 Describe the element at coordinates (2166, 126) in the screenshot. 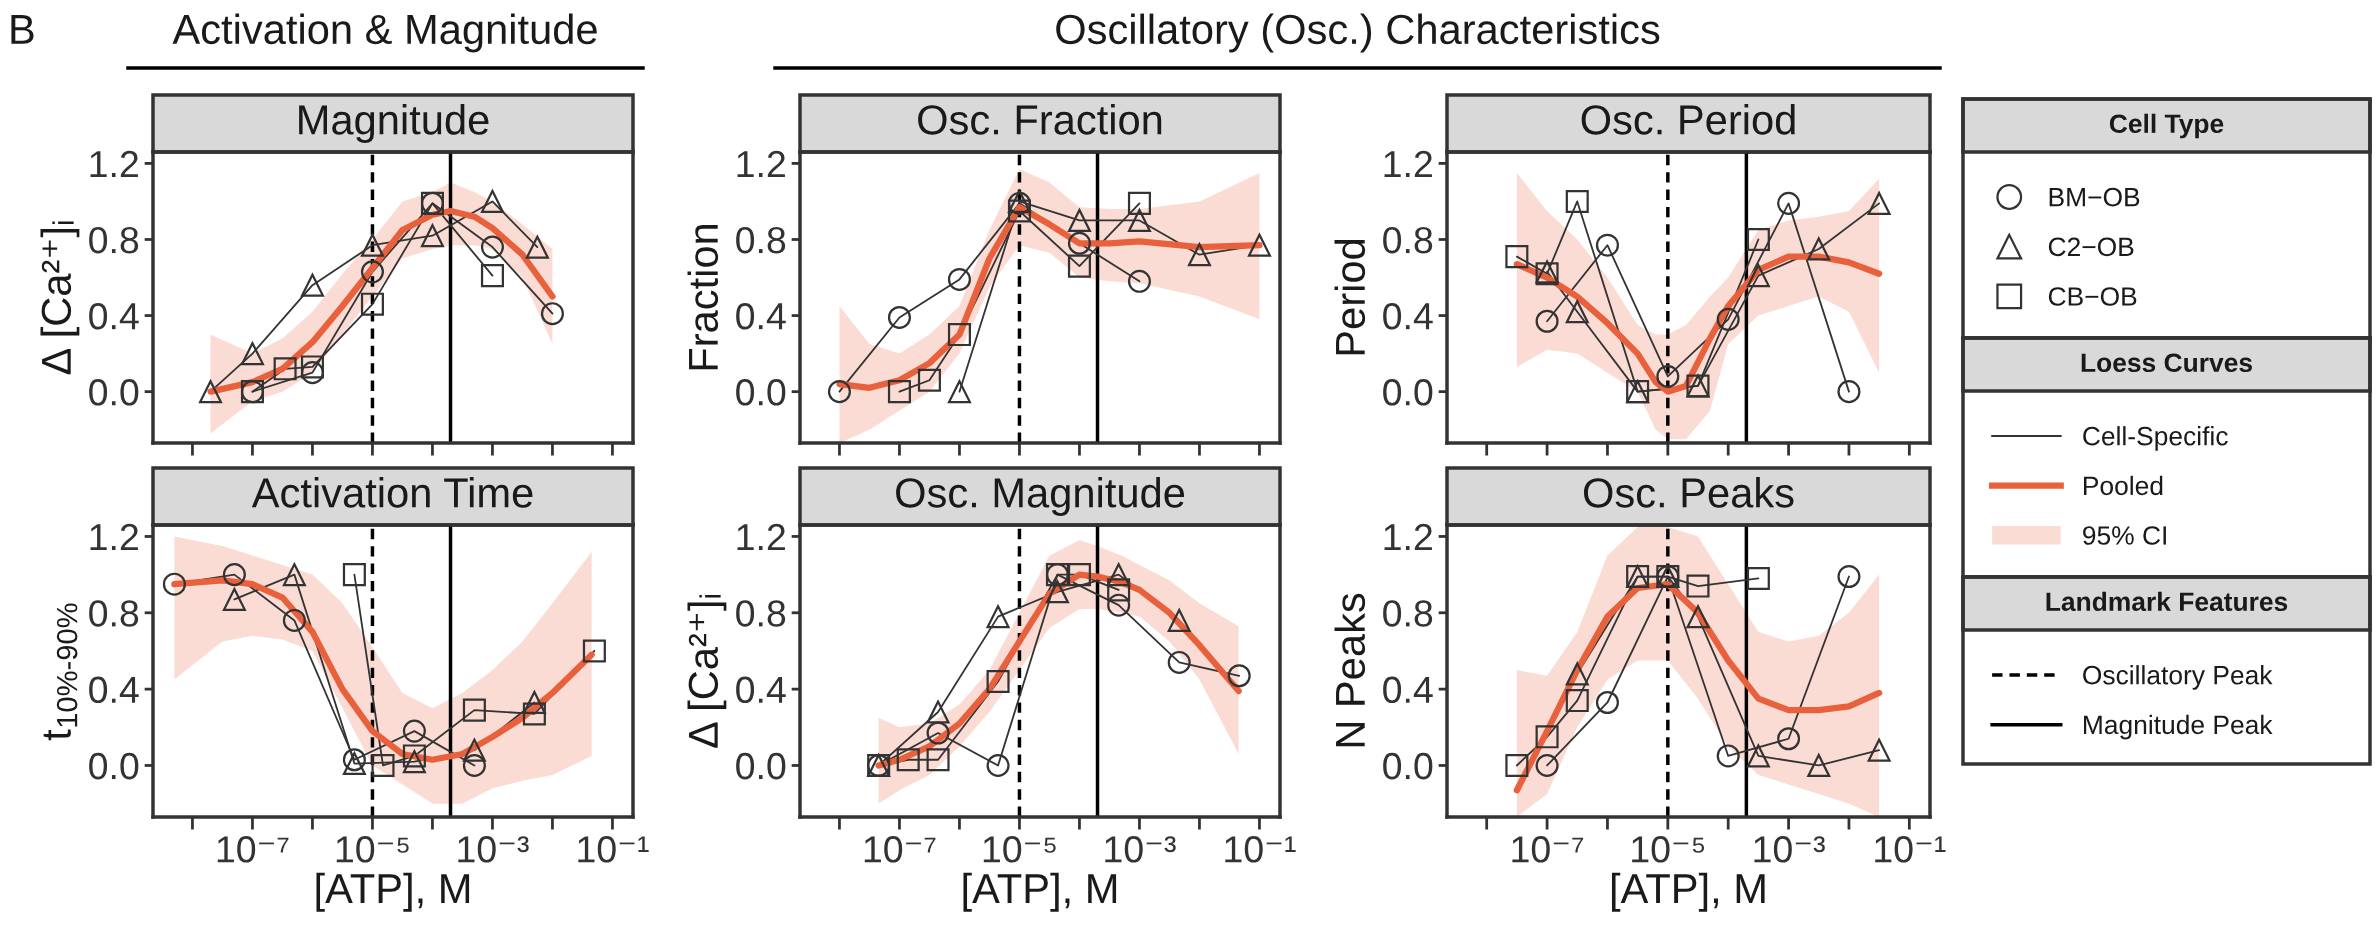

I see `legend-title: Cell Type` at that location.